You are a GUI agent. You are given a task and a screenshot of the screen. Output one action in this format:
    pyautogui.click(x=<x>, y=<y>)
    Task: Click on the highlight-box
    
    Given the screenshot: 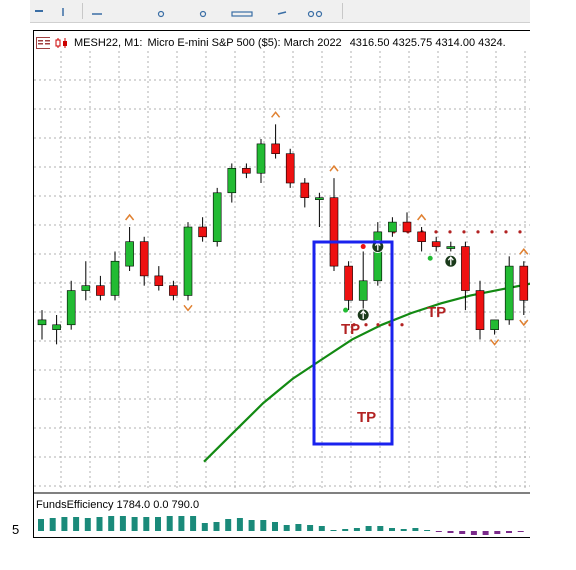 What is the action you would take?
    pyautogui.click(x=353, y=343)
    